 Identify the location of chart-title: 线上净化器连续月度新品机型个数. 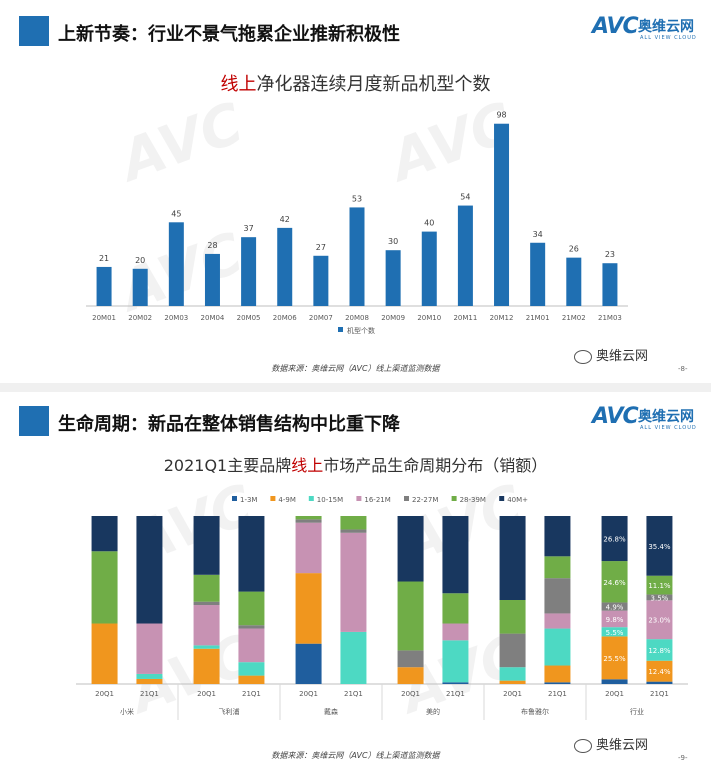
(355, 83).